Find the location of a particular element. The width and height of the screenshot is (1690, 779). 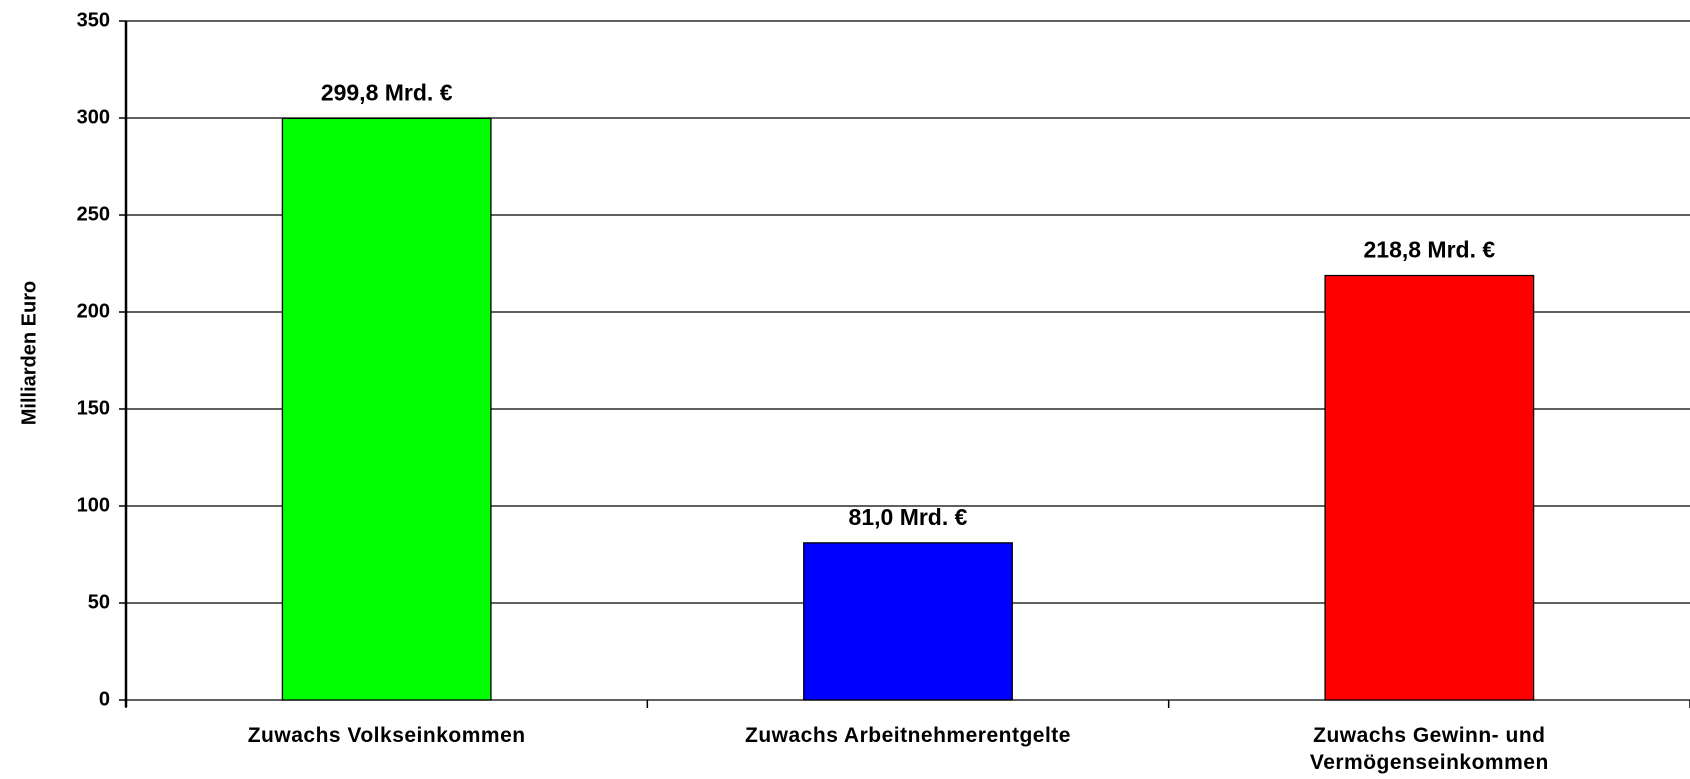

x-tick-label: Zuwachs Gewinn- und Vermögenseinkommen is located at coordinates (1429, 749).